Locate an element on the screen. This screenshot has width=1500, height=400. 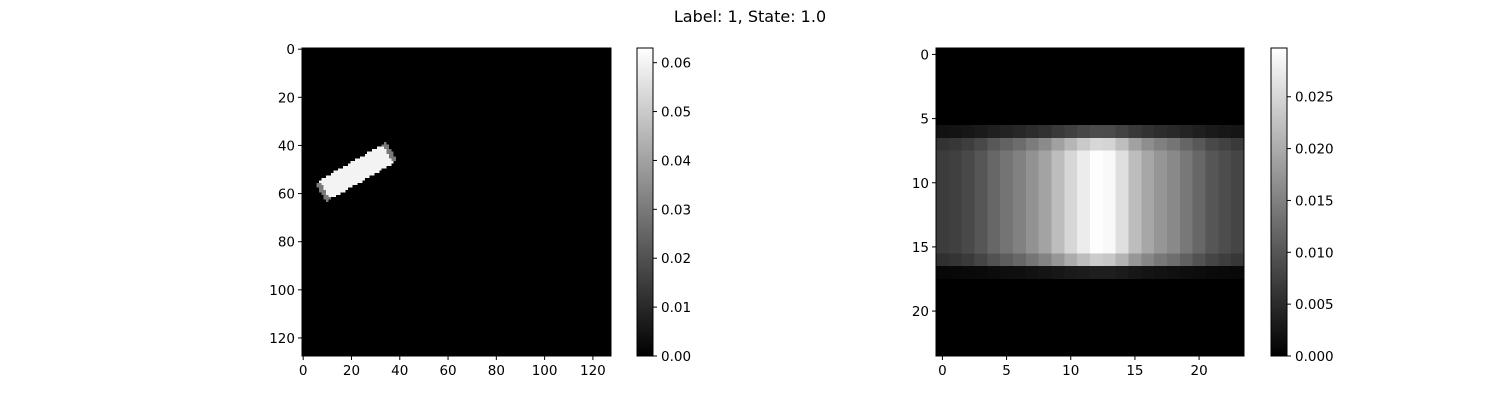
left-x-tick-label: 100 is located at coordinates (545, 371).